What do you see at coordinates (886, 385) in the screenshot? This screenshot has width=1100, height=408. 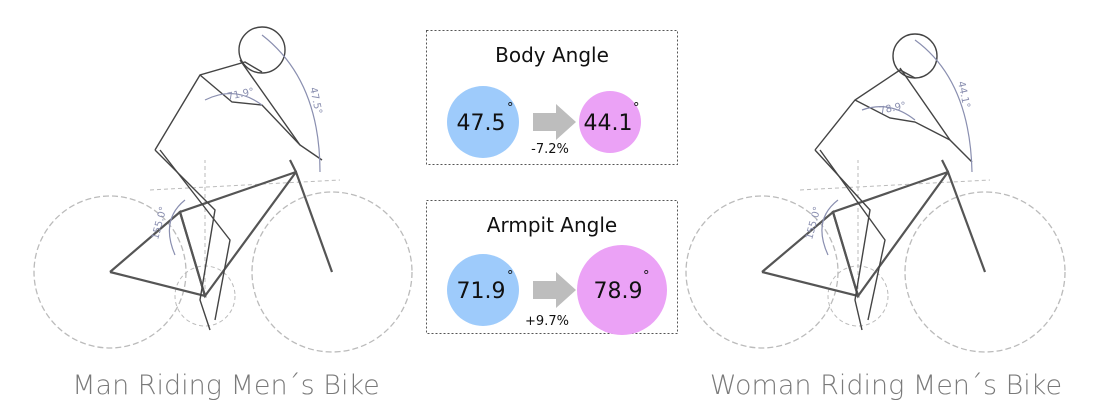 I see `caption: Woman Riding Men´s Bike` at bounding box center [886, 385].